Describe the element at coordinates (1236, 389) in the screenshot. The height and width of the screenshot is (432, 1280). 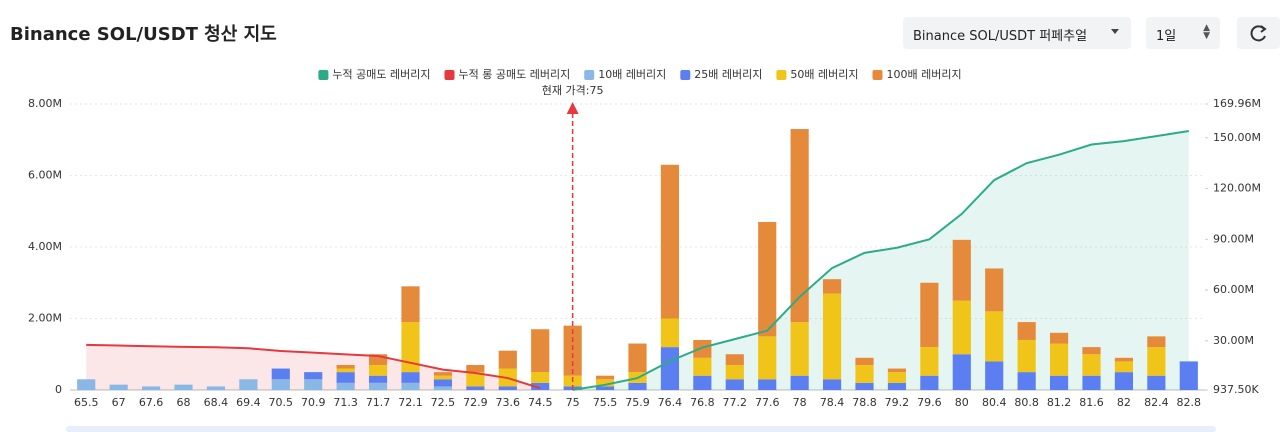
I see `y2-tick-label: 937.50K` at that location.